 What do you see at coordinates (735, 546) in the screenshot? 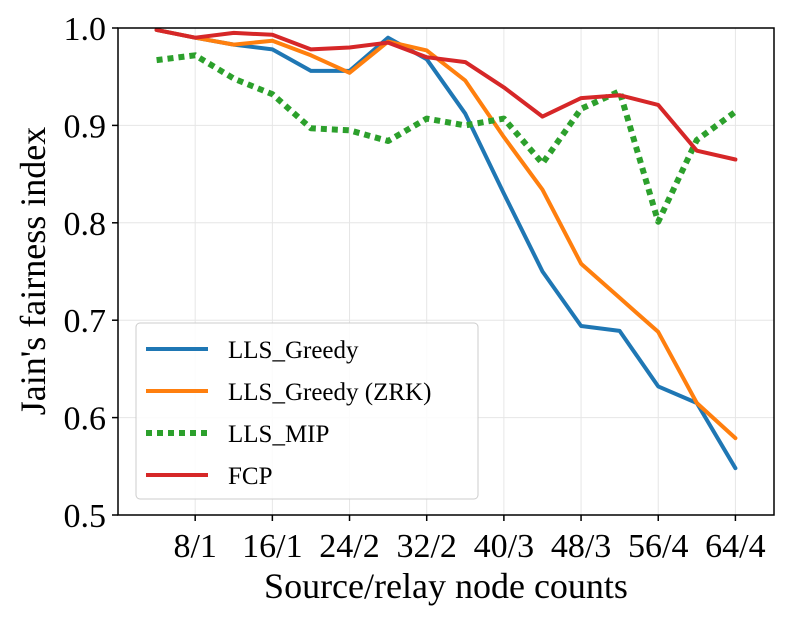
I see `x-tick-label: 64/4` at bounding box center [735, 546].